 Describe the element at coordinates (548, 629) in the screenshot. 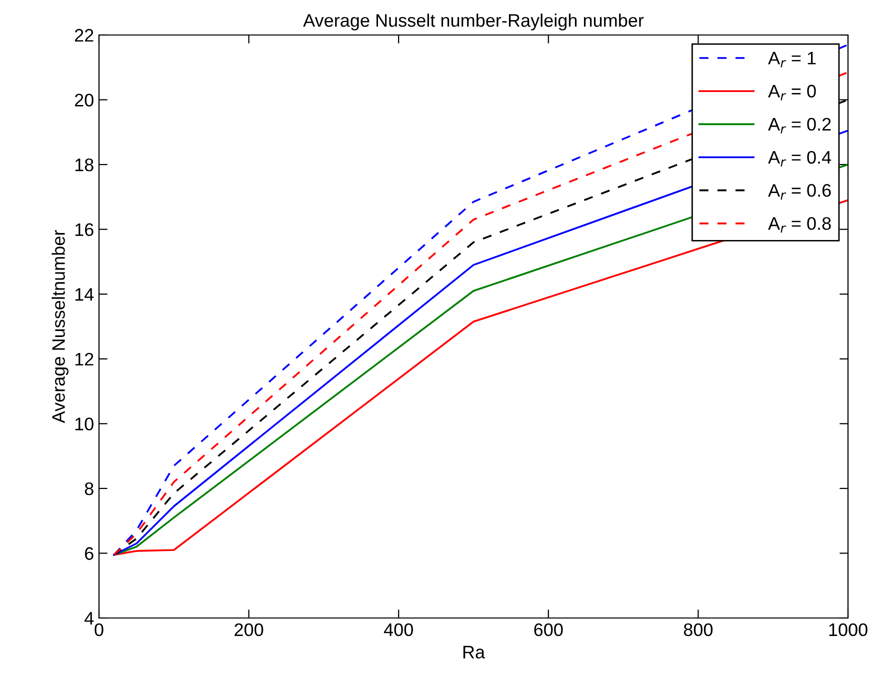

I see `x-tick-label: 600` at that location.